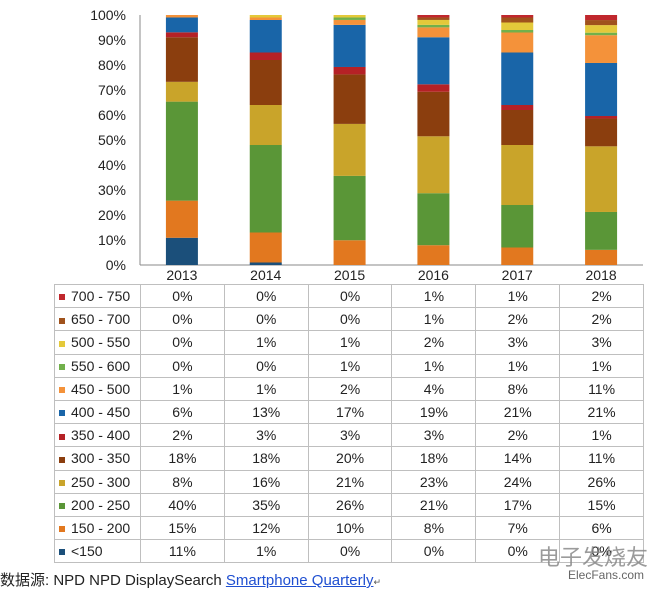 The width and height of the screenshot is (650, 590). Describe the element at coordinates (182, 528) in the screenshot. I see `table-cell: 15%` at that location.